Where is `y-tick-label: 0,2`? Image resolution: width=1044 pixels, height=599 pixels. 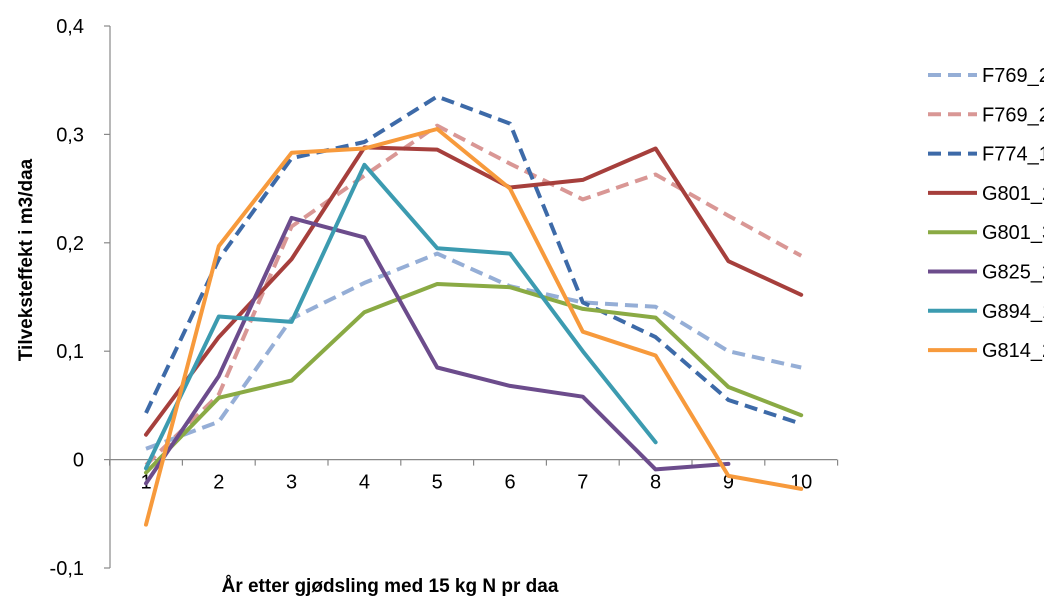 y-tick-label: 0,2 is located at coordinates (70, 244).